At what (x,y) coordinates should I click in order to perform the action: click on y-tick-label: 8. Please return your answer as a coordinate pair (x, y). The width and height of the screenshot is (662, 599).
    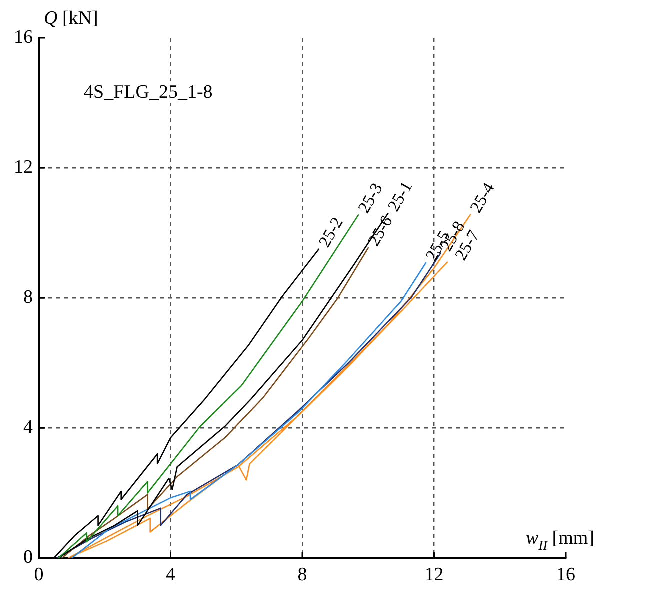
    Looking at the image, I should click on (28, 297).